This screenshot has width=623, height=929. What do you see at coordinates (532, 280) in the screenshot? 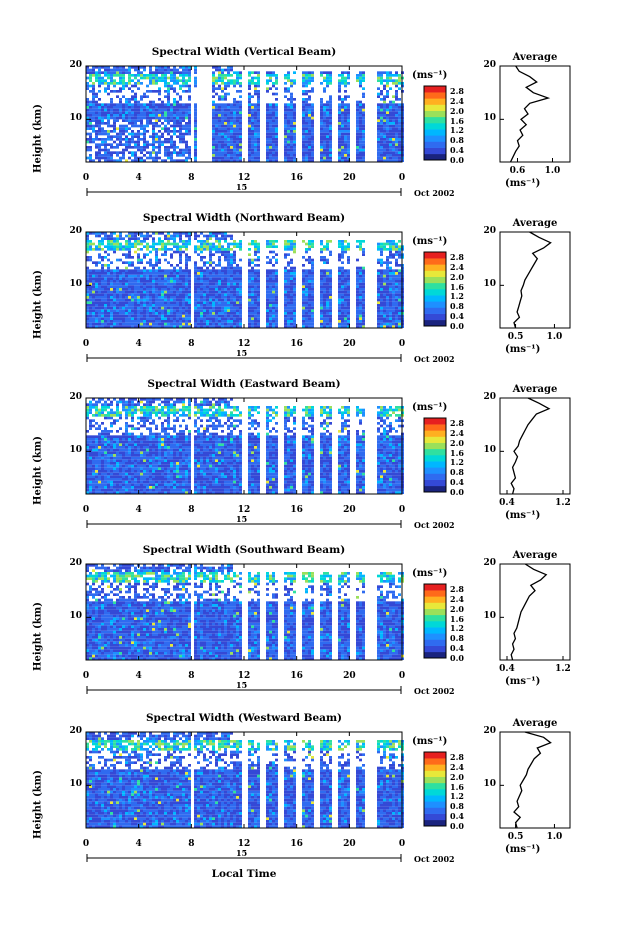
I see `average-profile-line` at bounding box center [532, 280].